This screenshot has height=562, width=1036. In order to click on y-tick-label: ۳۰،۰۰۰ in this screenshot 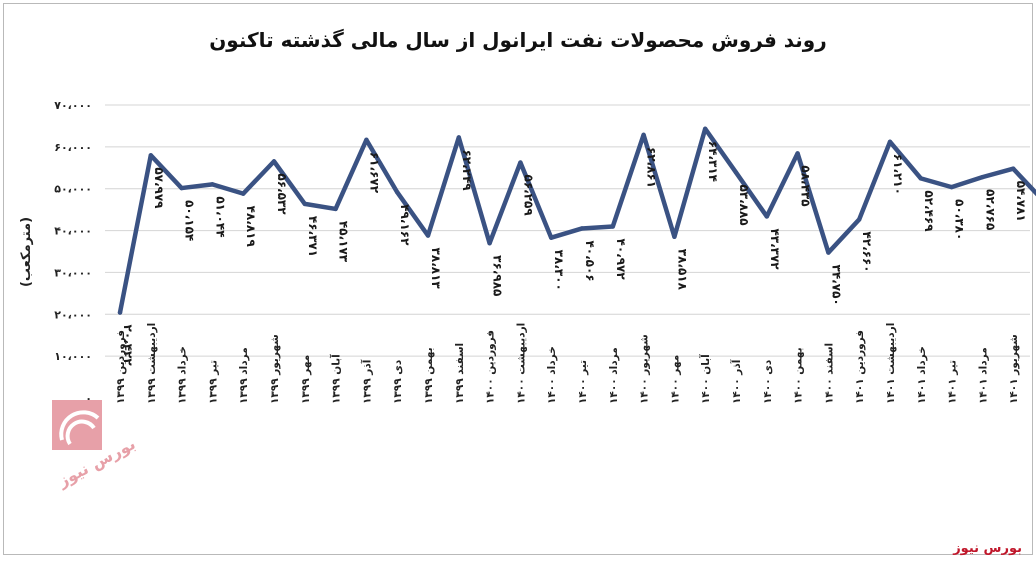, I will do `click(73, 272)`.